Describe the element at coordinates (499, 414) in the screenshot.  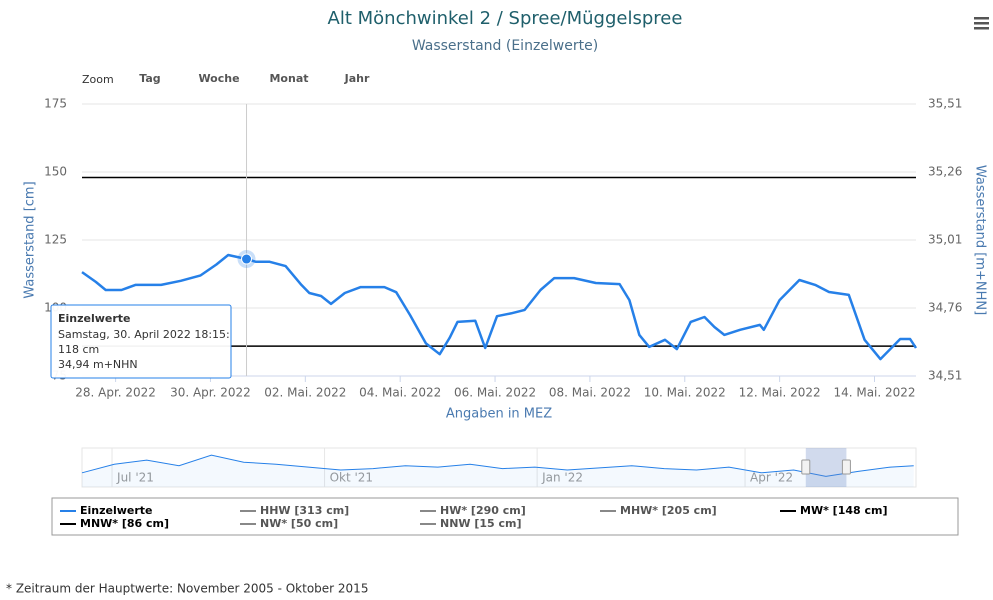
I see `x-axis-title: Angaben in MEZ` at that location.